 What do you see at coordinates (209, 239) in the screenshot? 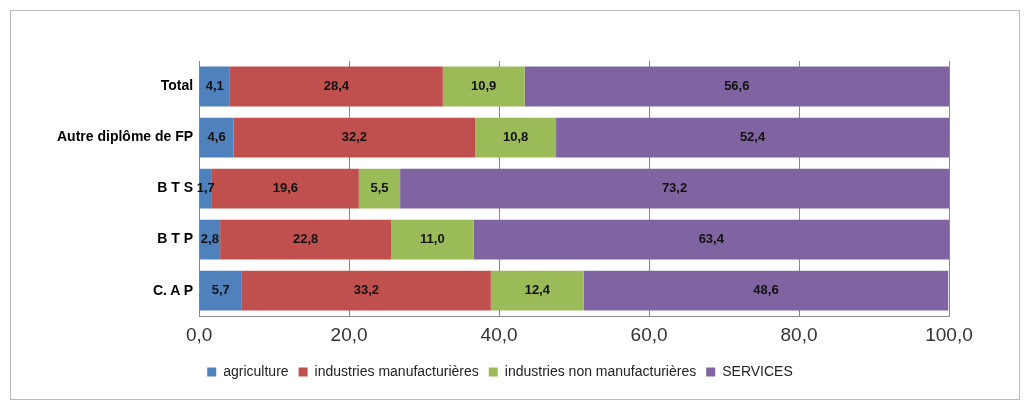
I see `data-label: 2,8` at bounding box center [209, 239].